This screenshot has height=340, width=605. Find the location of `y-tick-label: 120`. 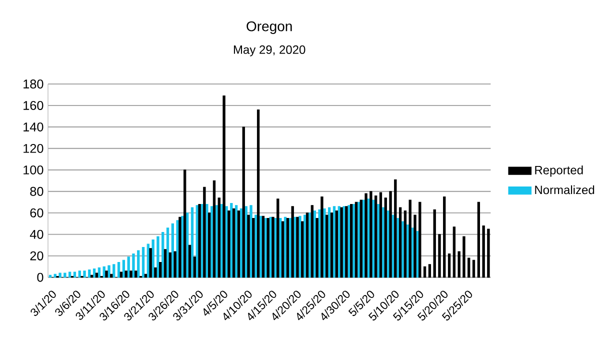

y-tick-label: 120 is located at coordinates (34, 148).